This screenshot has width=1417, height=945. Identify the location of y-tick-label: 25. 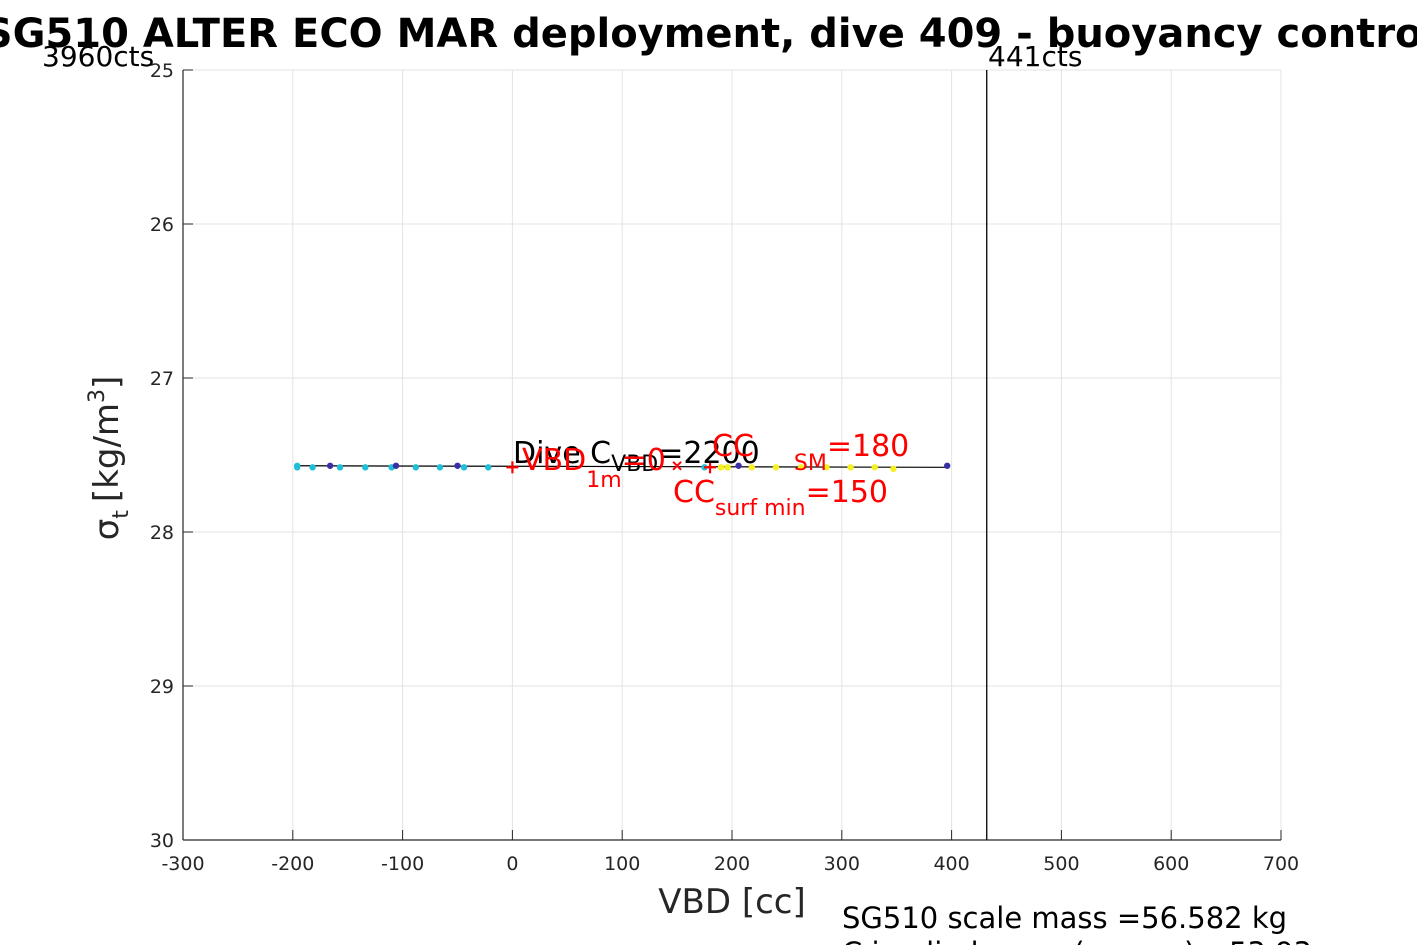
(162, 71).